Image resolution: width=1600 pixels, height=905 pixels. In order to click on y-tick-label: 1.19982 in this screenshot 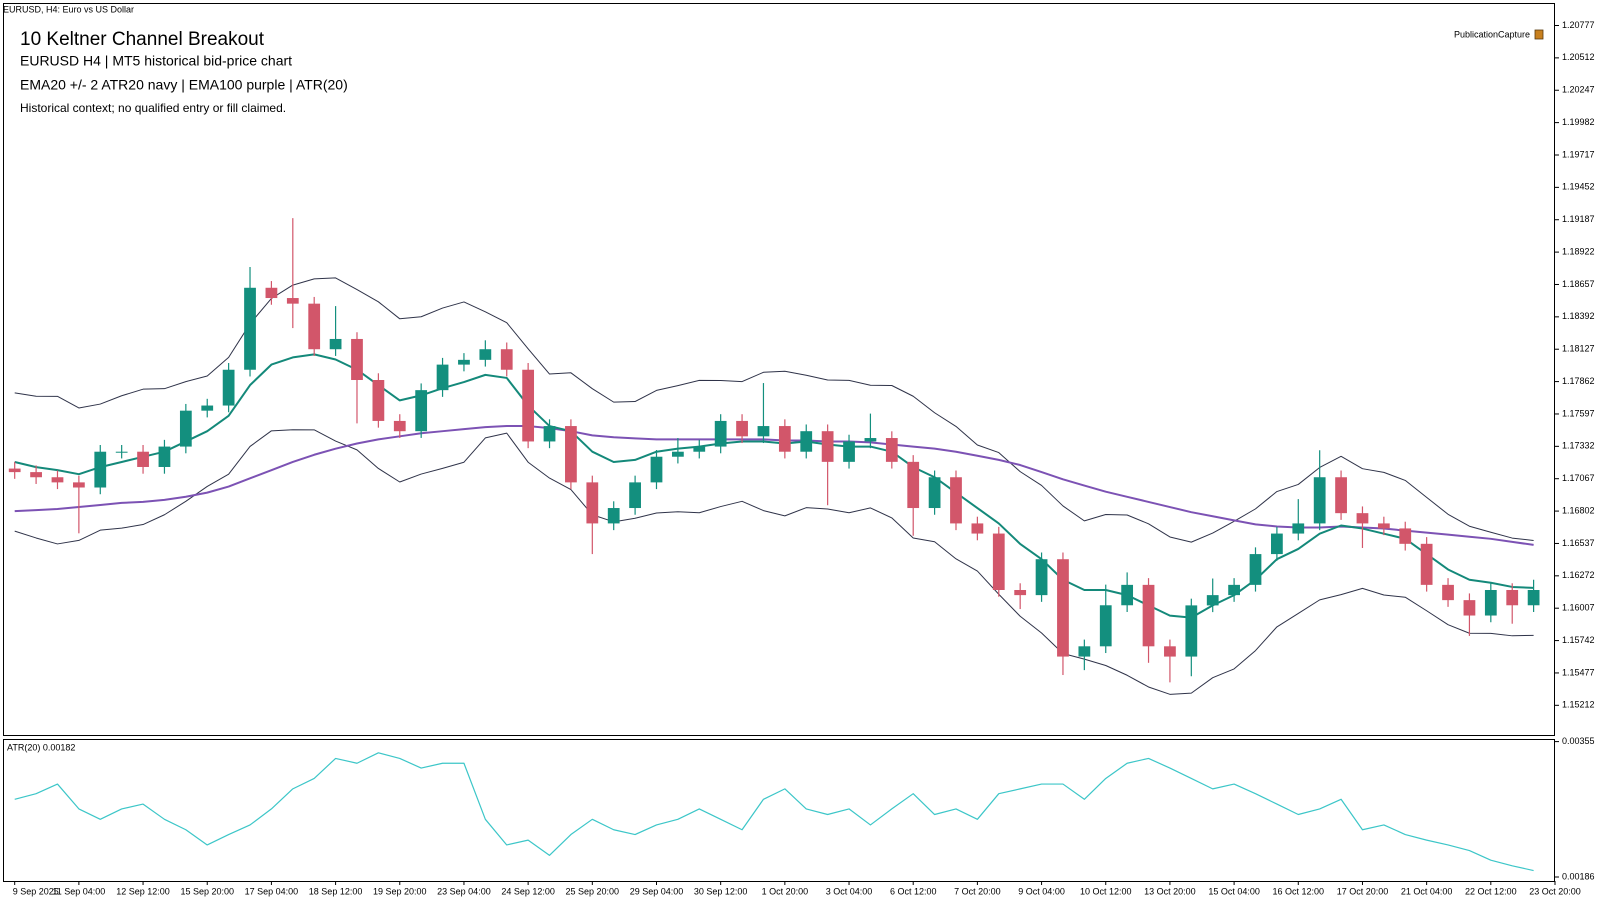, I will do `click(1578, 122)`.